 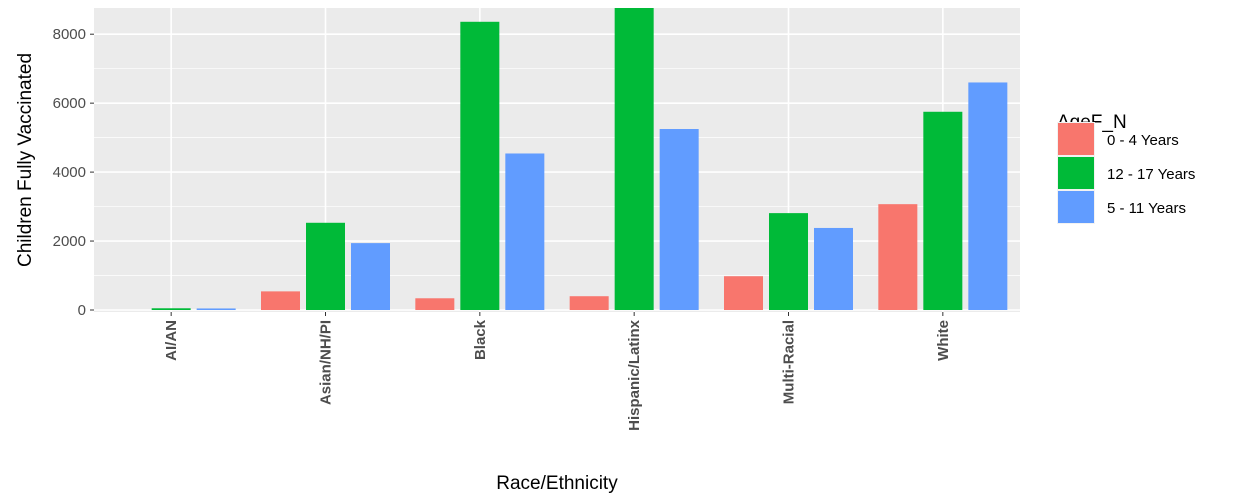 I want to click on legend-label: 5 - 11 Years, so click(x=1146, y=208).